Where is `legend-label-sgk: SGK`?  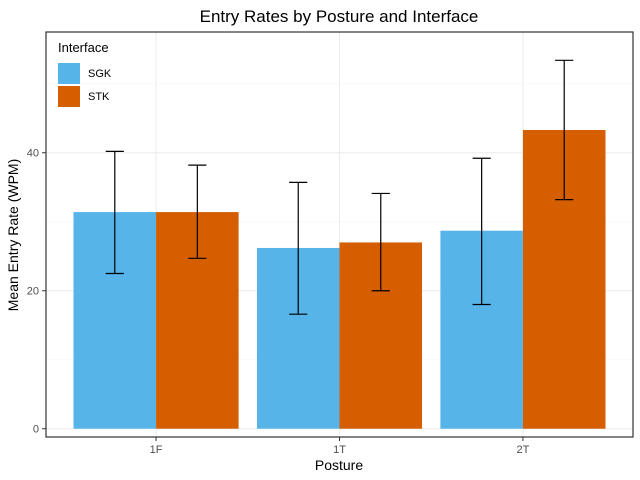
legend-label-sgk: SGK is located at coordinates (100, 74).